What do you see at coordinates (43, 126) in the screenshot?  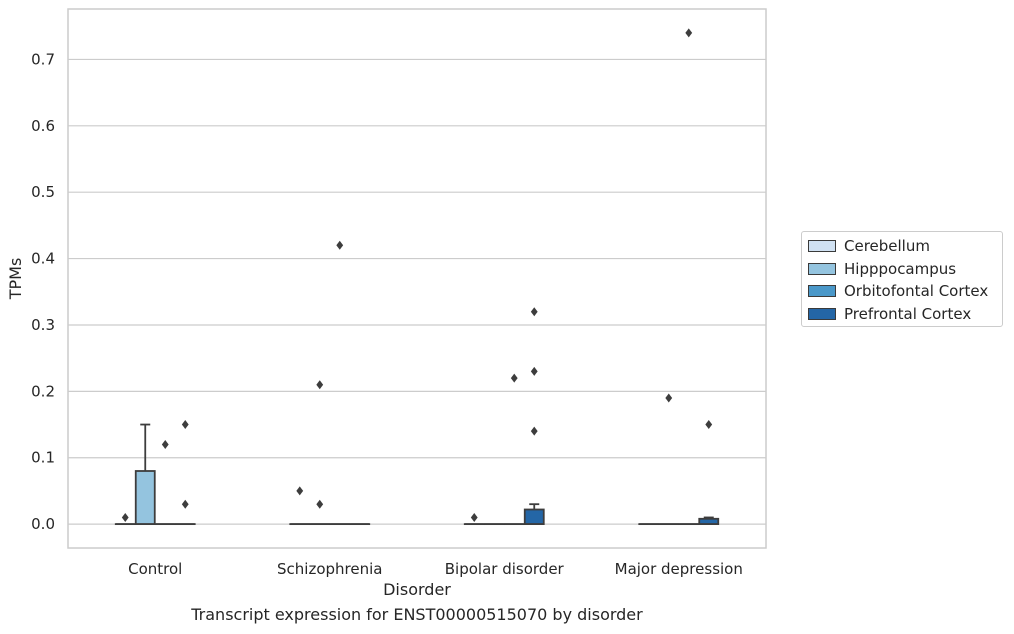 I see `y-tick-label: 0.6` at bounding box center [43, 126].